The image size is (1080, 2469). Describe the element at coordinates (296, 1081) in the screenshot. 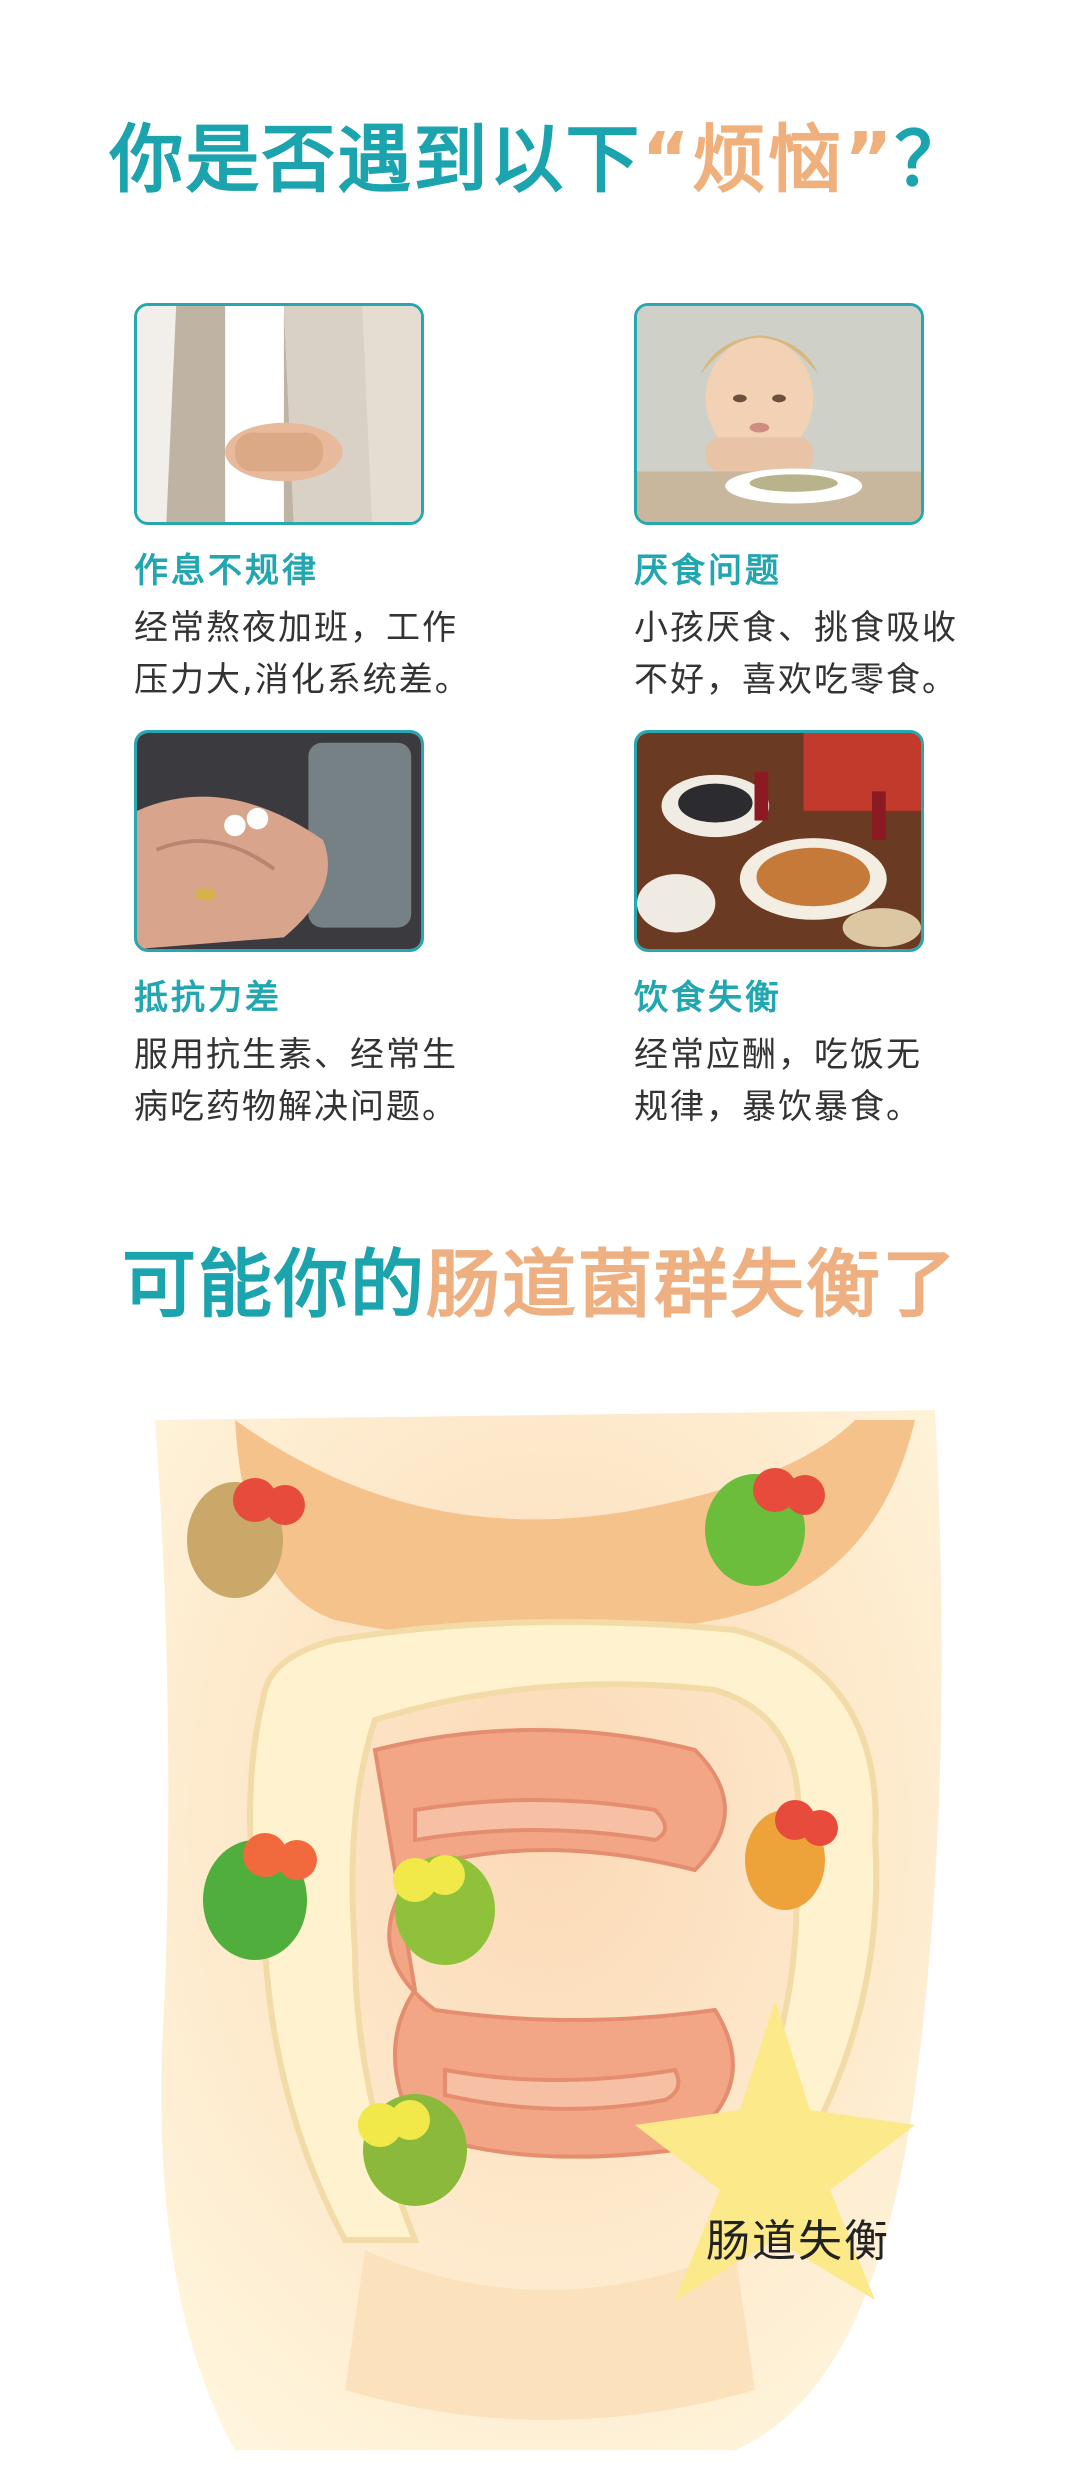

I see `card-text: 服用抗生素、经常生 病吃药物解决问题。` at that location.